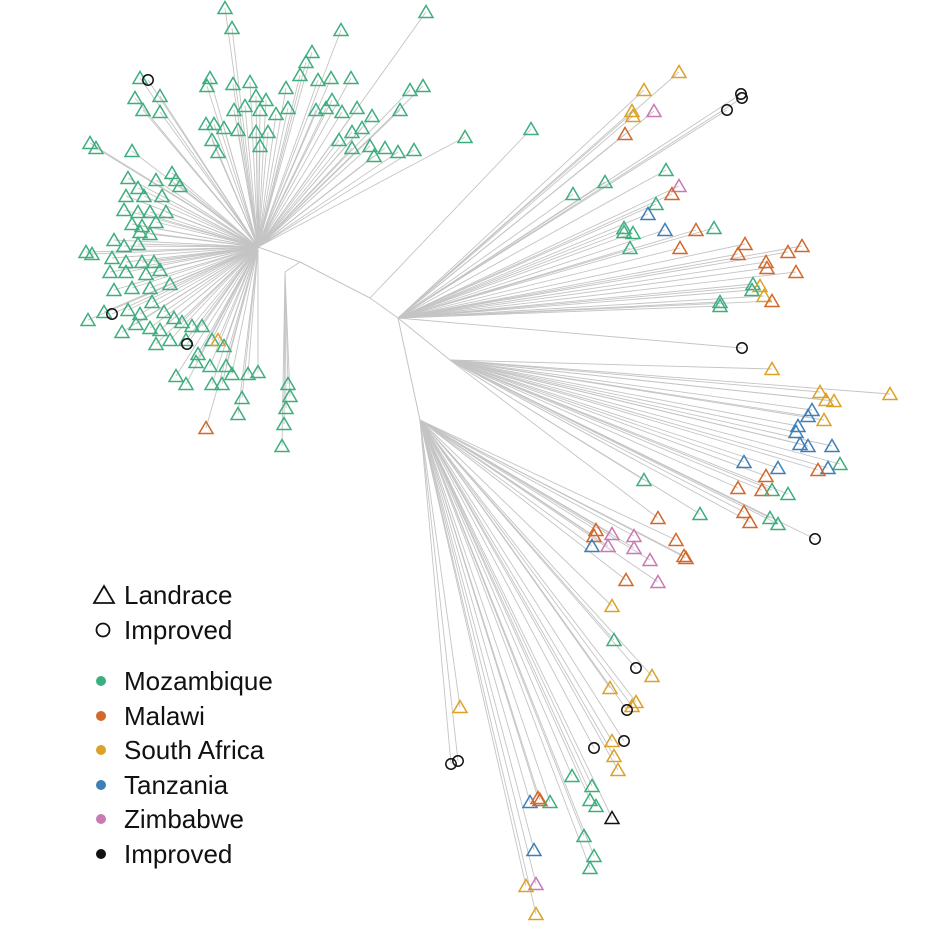  I want to click on triangle-icon, so click(108, 595).